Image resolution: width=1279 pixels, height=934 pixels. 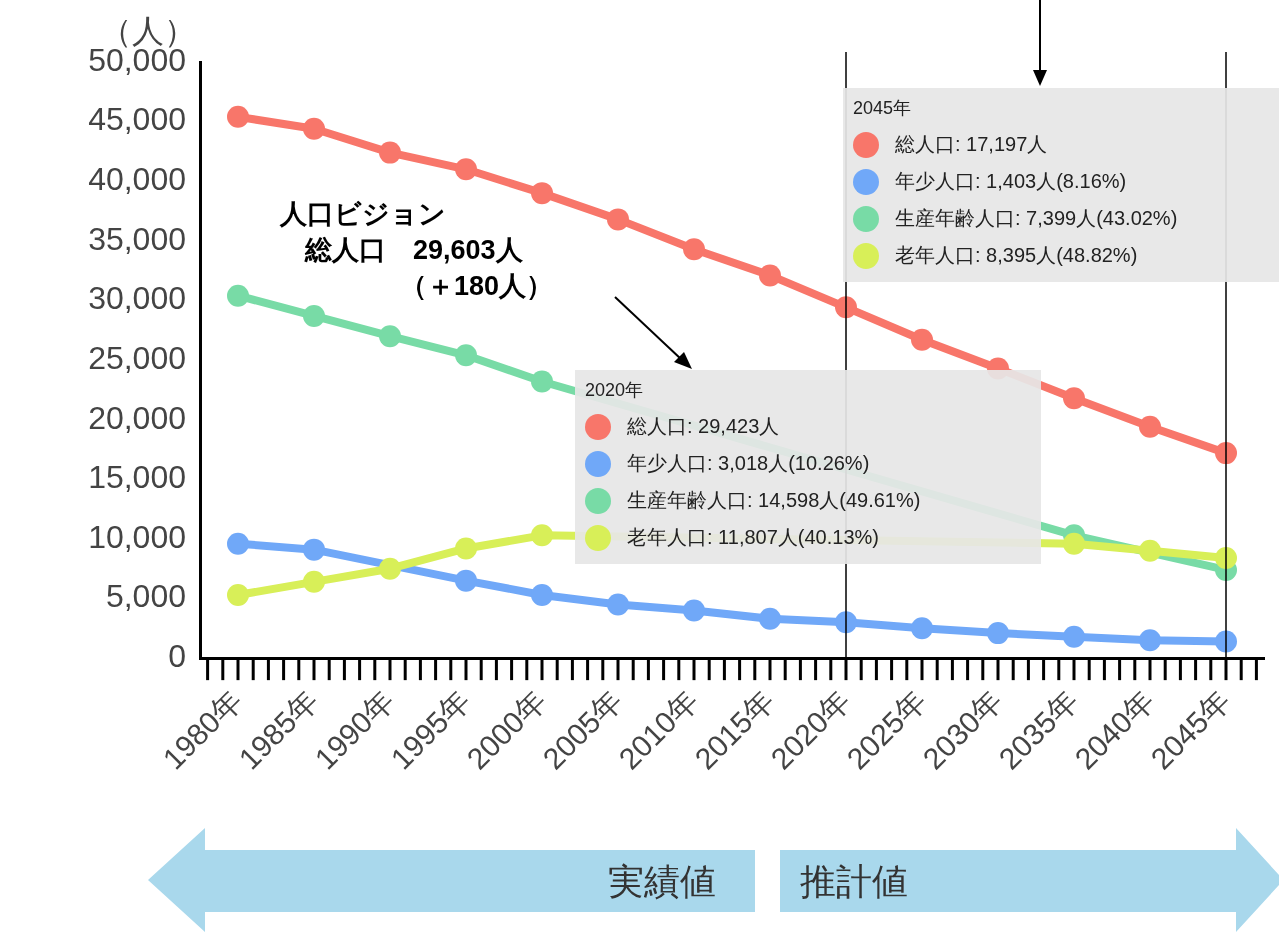 What do you see at coordinates (854, 882) in the screenshot?
I see `text: 推計値` at bounding box center [854, 882].